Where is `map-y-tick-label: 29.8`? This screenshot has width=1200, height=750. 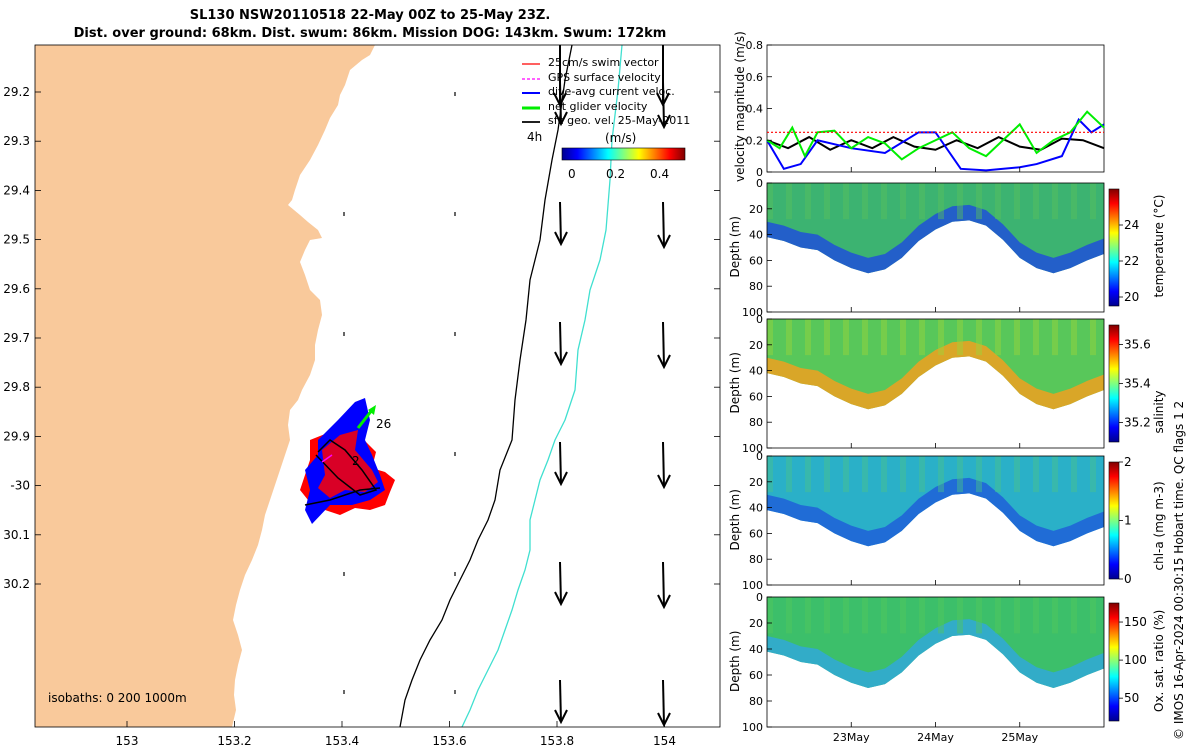 map-y-tick-label: 29.8 is located at coordinates (16, 387).